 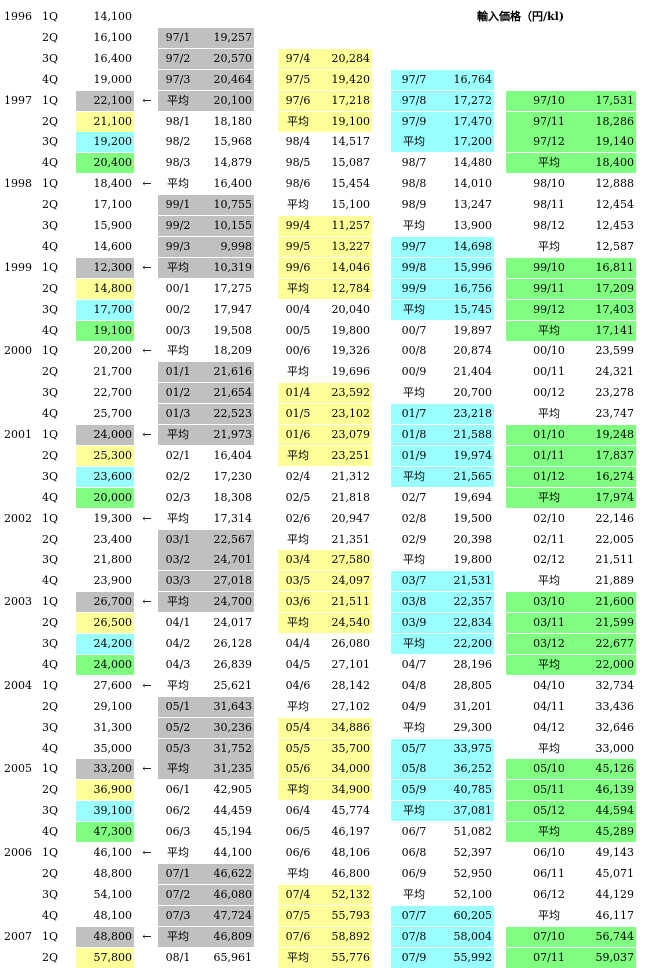 What do you see at coordinates (226, 873) in the screenshot?
I see `month-value-1: 46,622` at bounding box center [226, 873].